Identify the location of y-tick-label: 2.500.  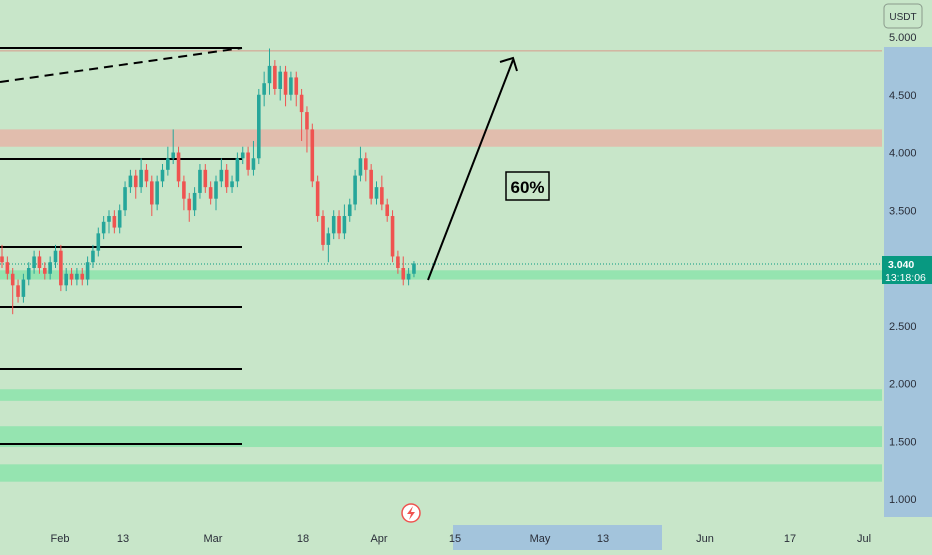
(903, 327).